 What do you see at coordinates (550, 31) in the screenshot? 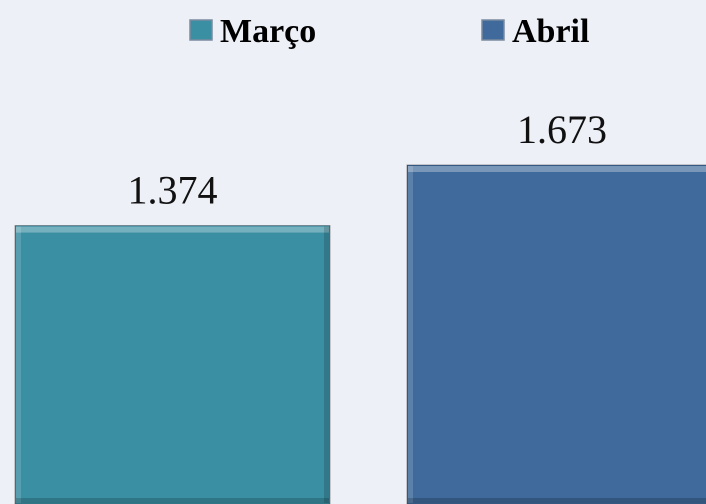
I see `legend-text: Abril` at bounding box center [550, 31].